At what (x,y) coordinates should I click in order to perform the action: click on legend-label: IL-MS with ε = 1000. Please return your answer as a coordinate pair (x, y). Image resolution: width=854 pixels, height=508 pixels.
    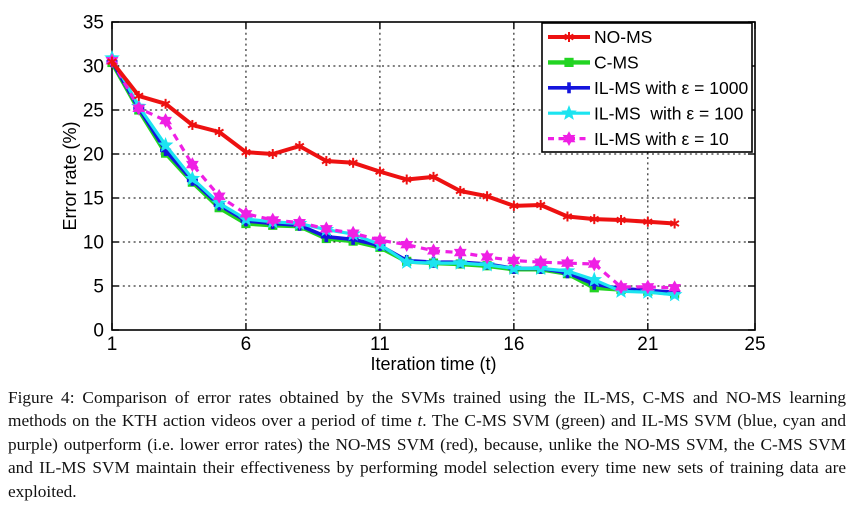
    Looking at the image, I should click on (671, 88).